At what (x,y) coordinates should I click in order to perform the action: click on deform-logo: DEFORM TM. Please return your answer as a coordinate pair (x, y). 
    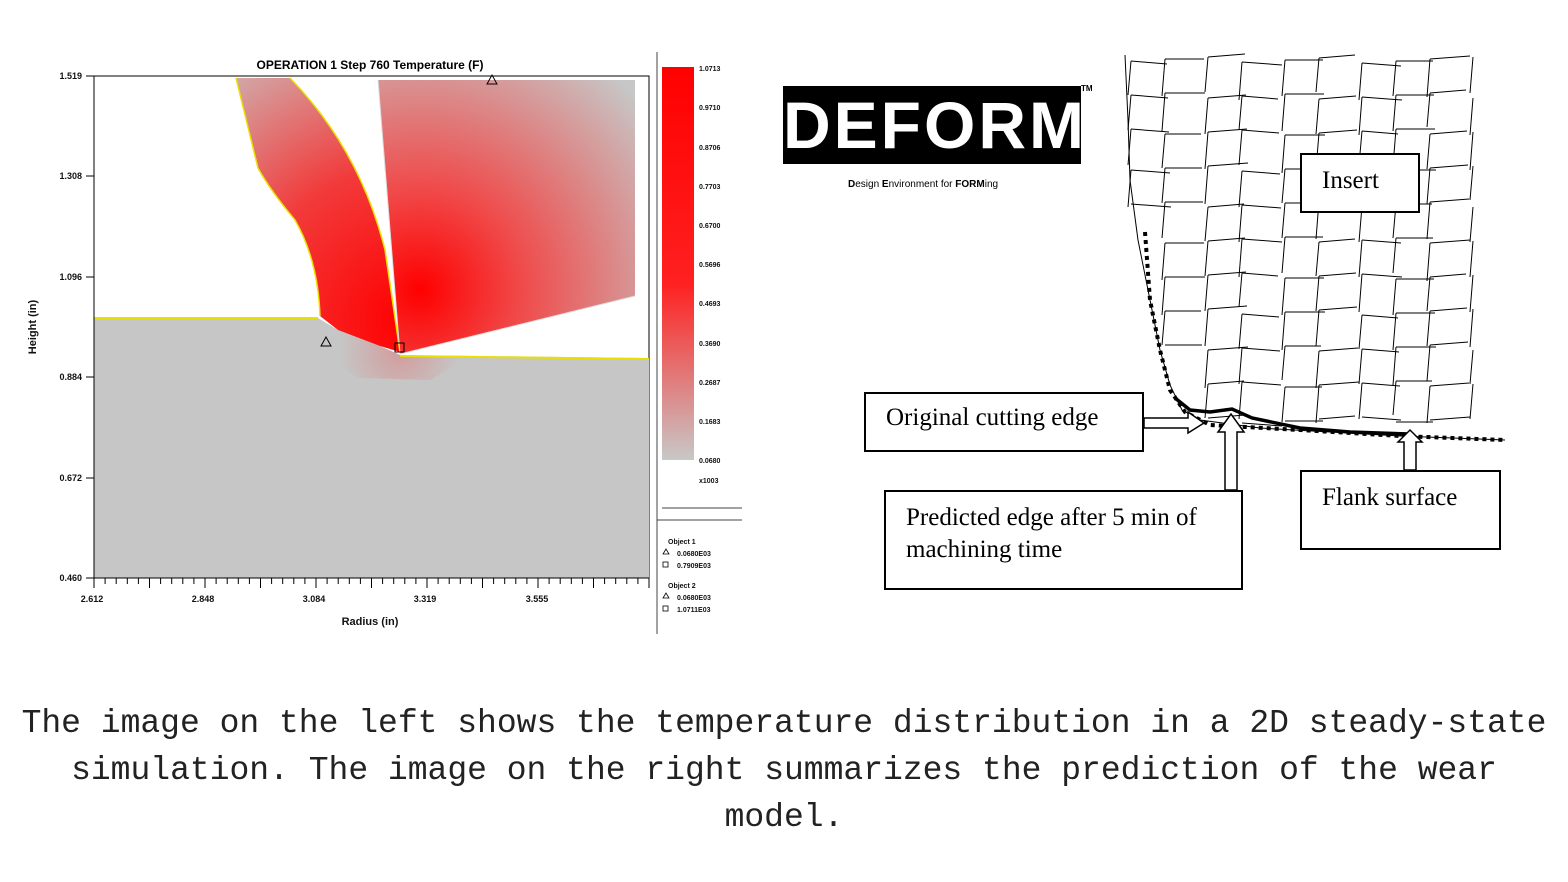
    Looking at the image, I should click on (938, 130).